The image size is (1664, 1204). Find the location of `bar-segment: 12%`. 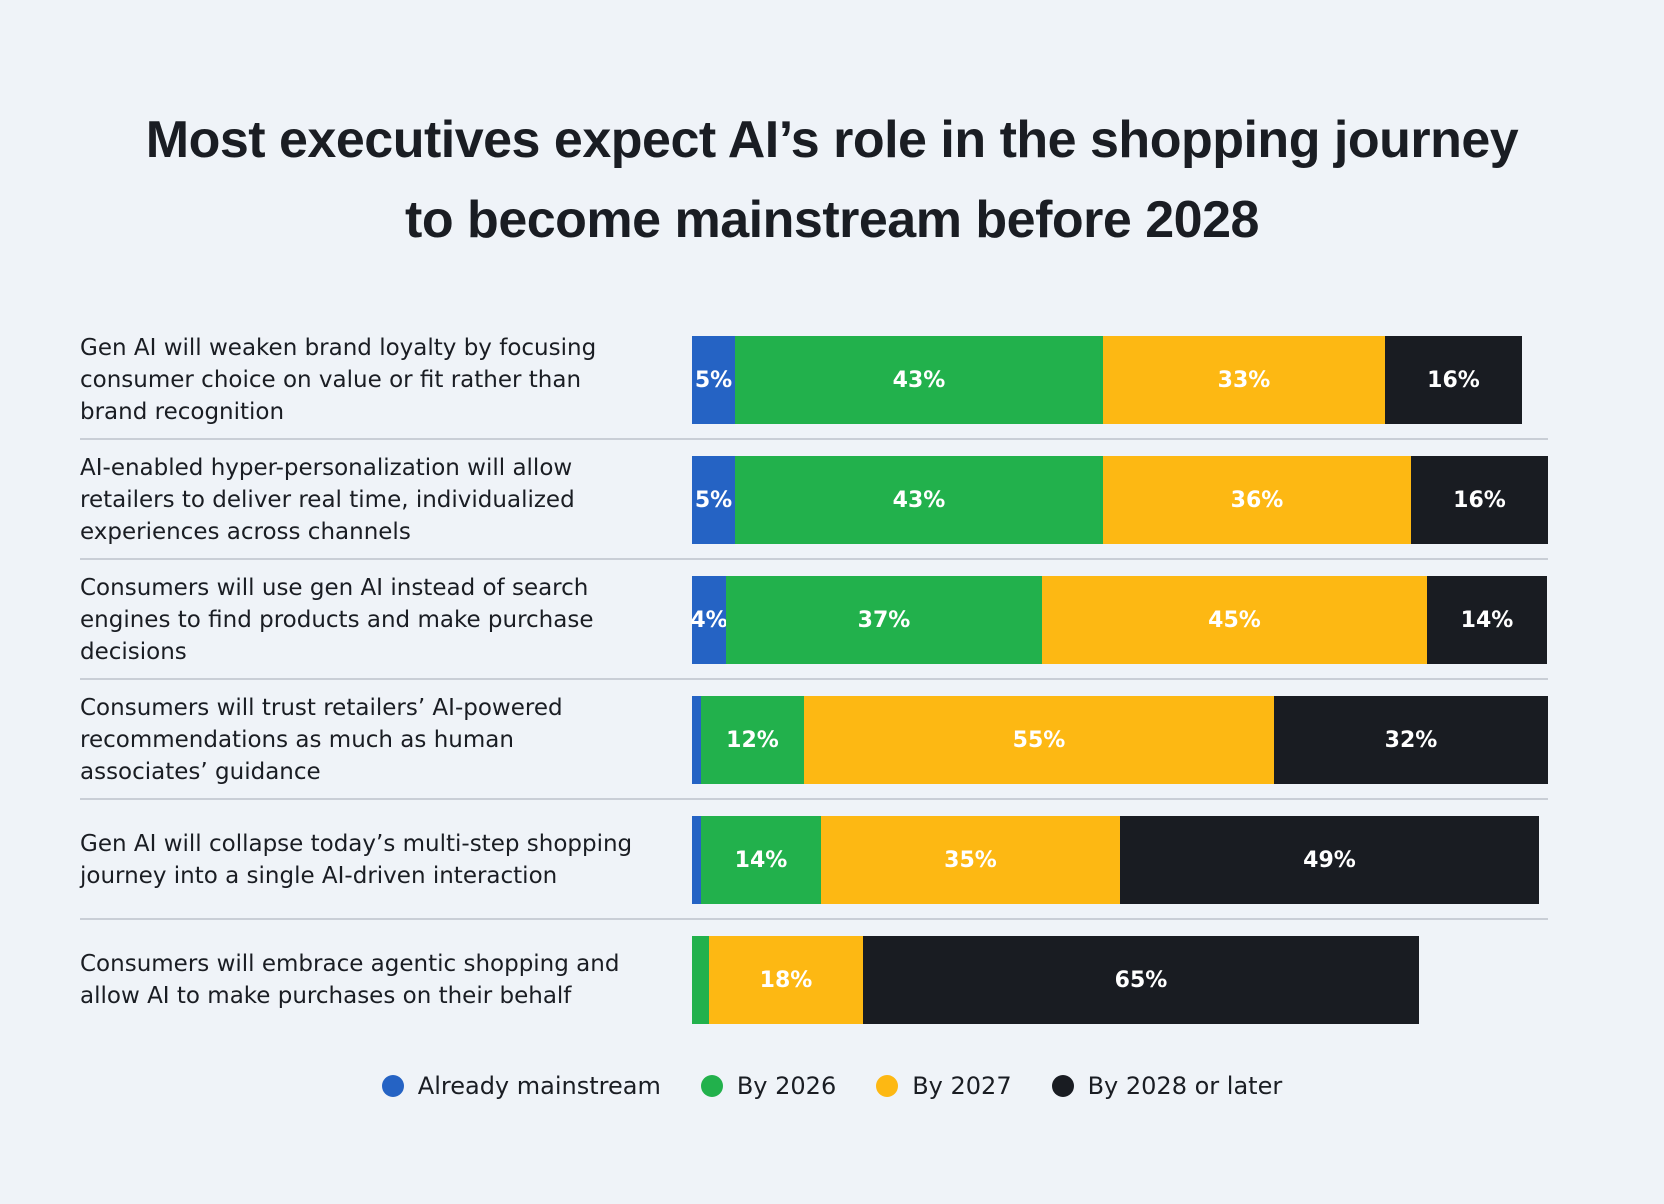

bar-segment: 12% is located at coordinates (752, 740).